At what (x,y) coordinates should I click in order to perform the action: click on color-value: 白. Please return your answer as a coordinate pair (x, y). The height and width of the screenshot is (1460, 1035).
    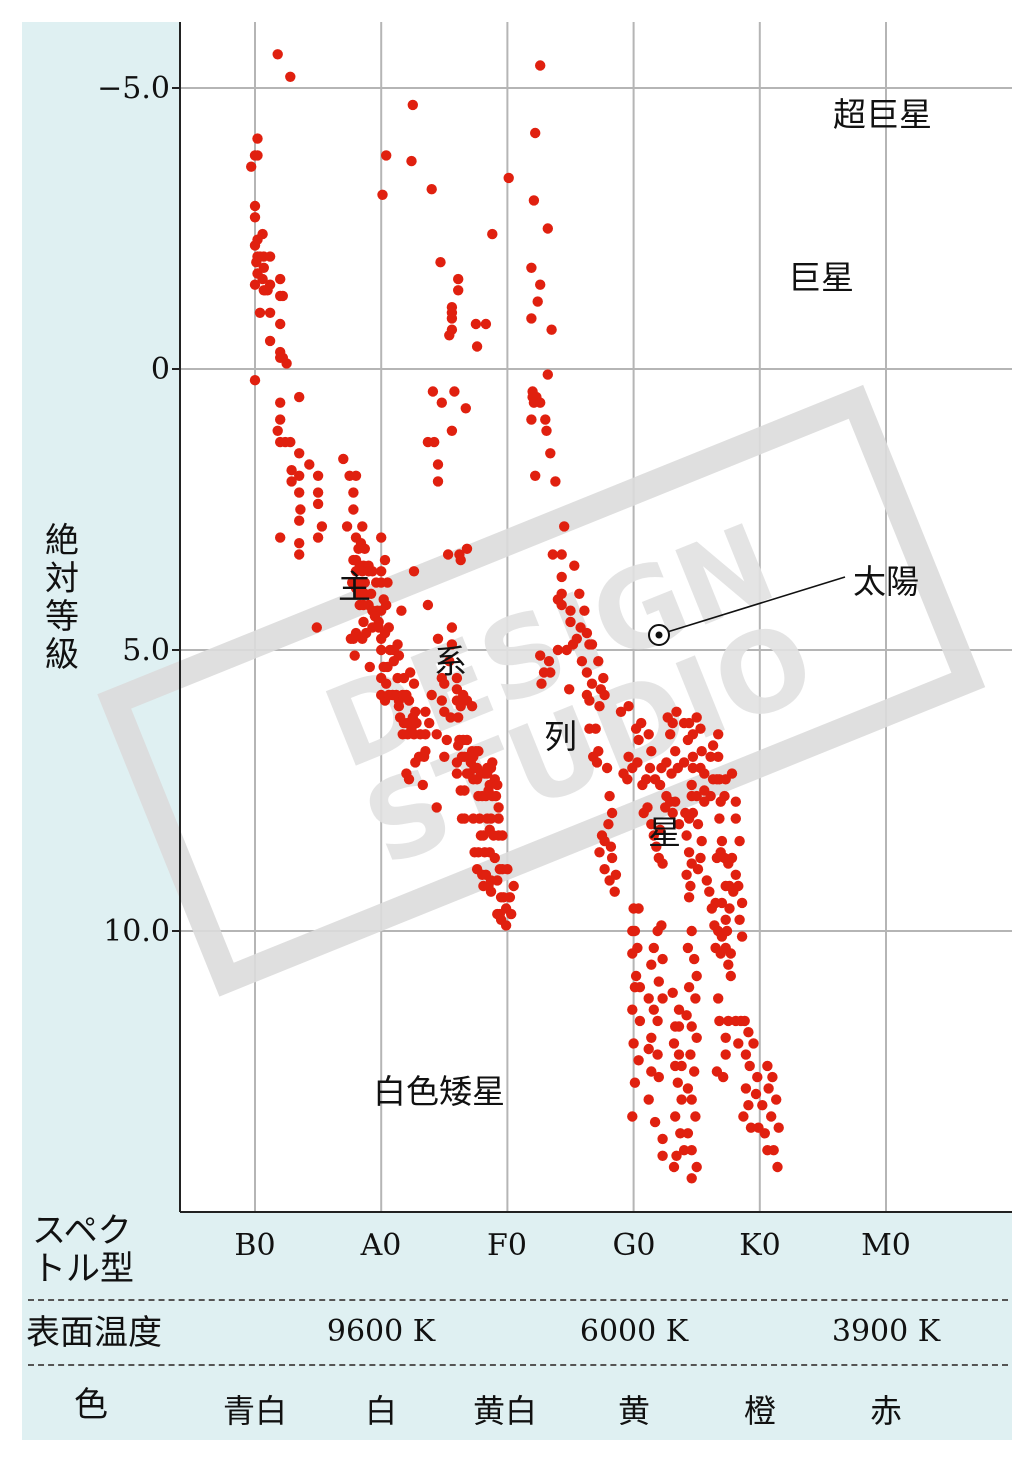
    Looking at the image, I should click on (381, 1411).